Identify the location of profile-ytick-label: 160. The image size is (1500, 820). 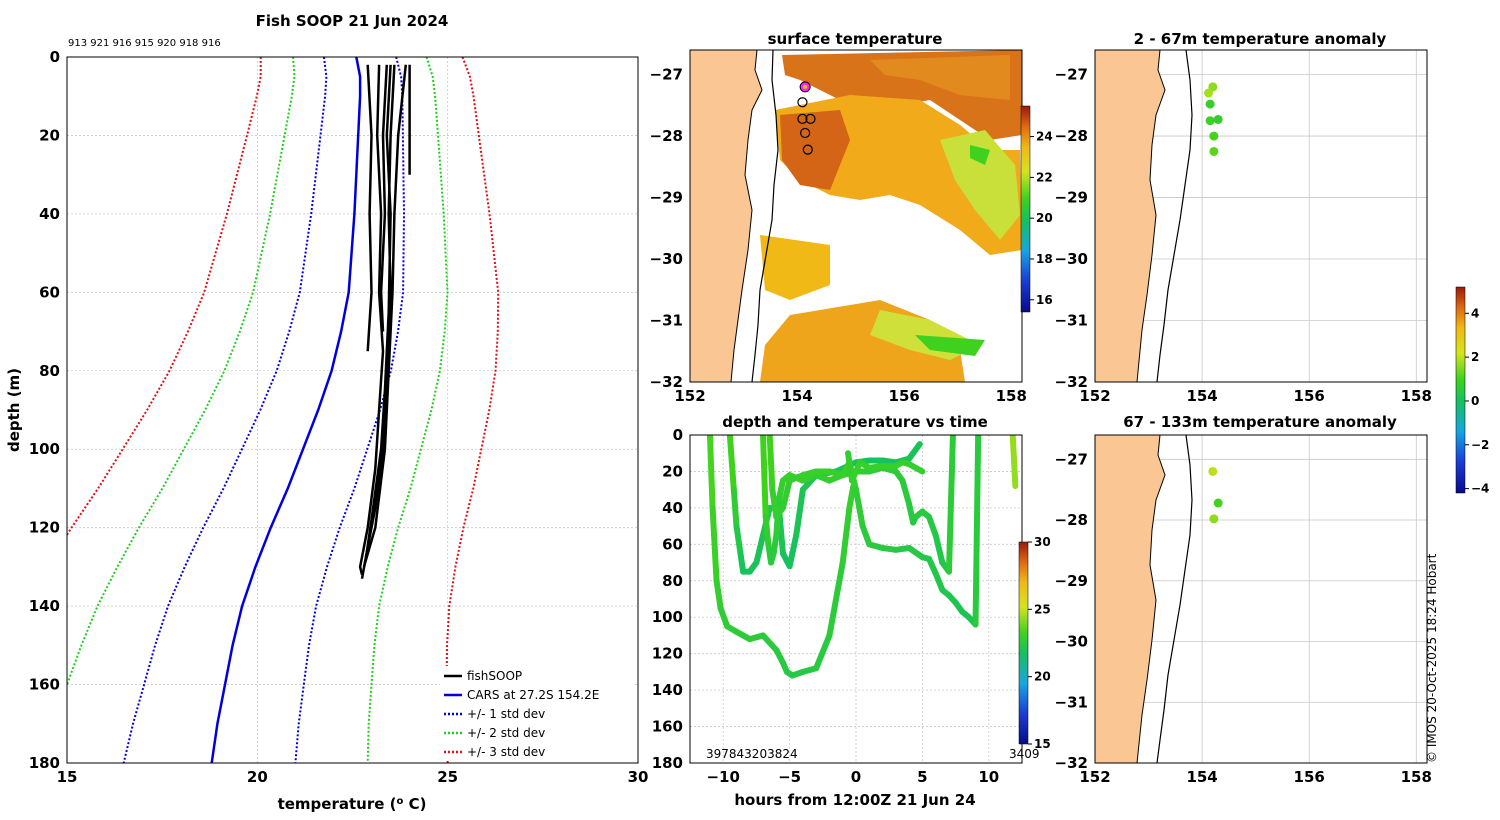
(44, 685).